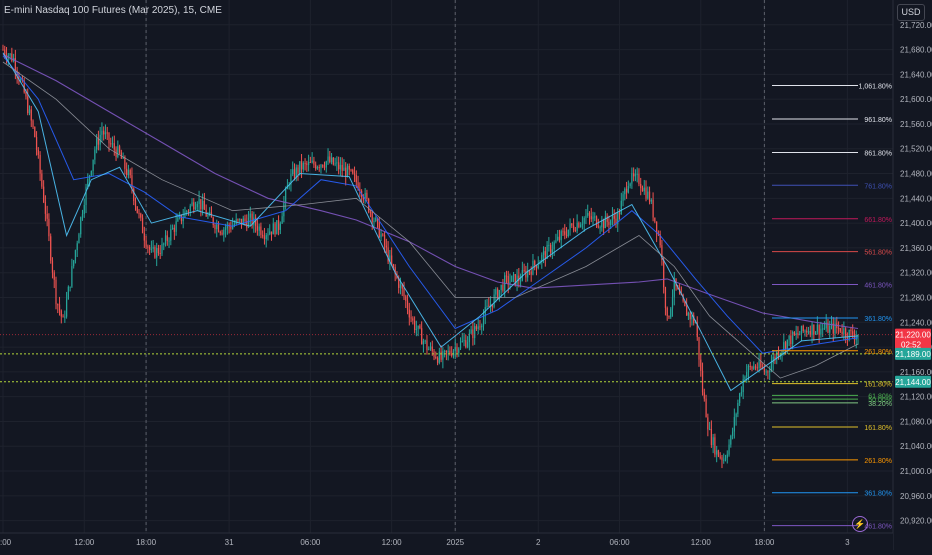  I want to click on fib-upper-label: 1,061.80%, so click(875, 87).